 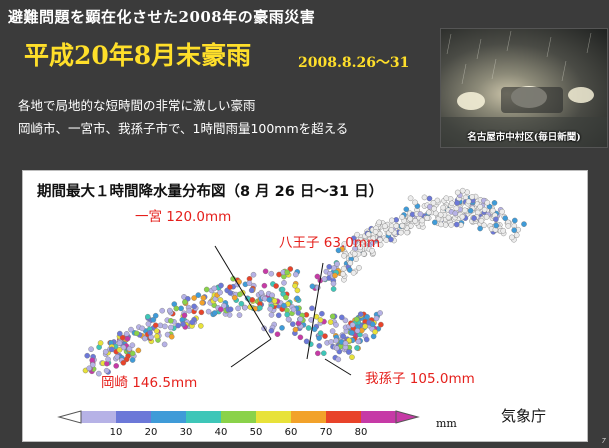 I want to click on legend-tick-label: 20, so click(x=151, y=432).